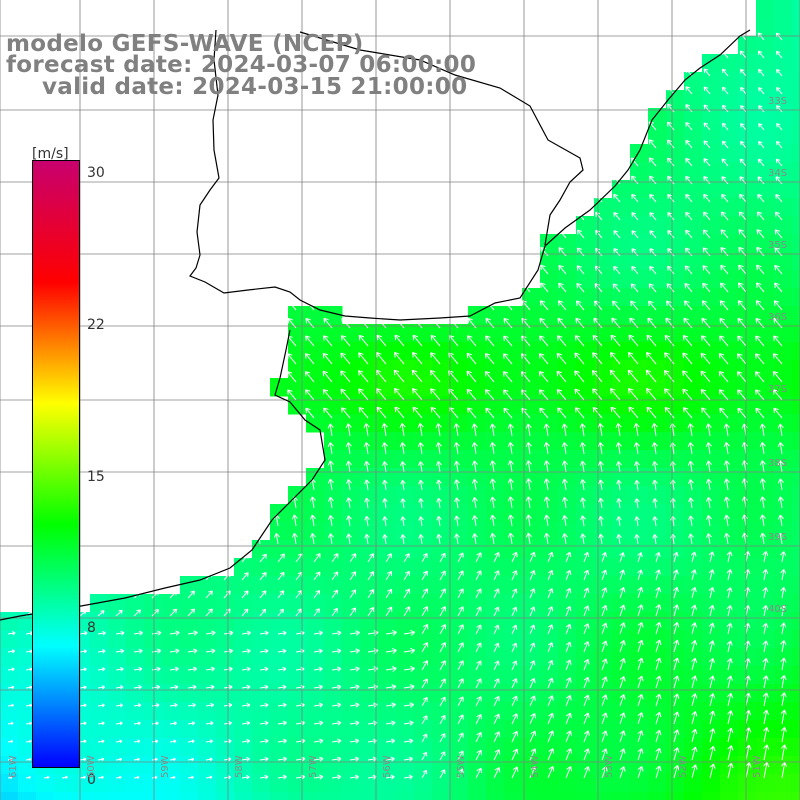 The image size is (800, 800). Describe the element at coordinates (163, 475) in the screenshot. I see `south-coastline` at that location.